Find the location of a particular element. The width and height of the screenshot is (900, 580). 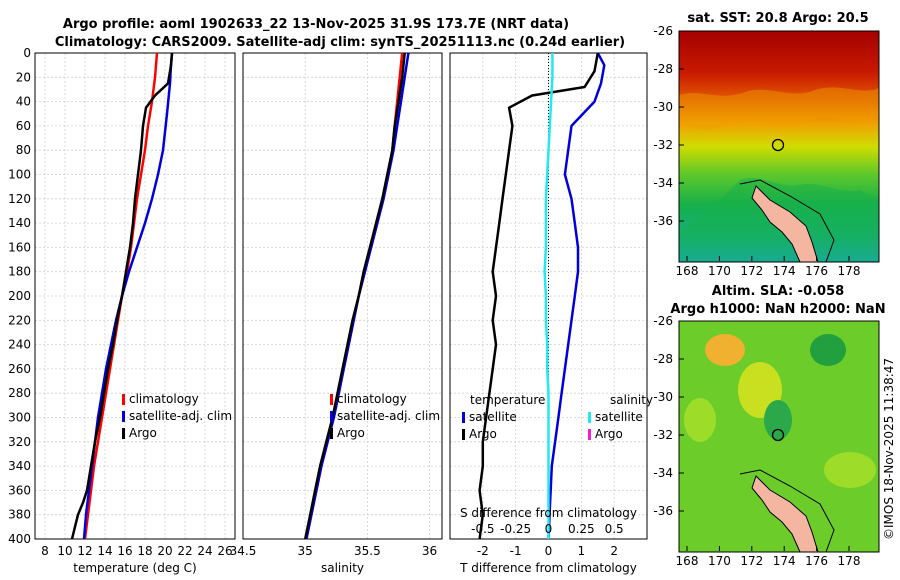

depth-tick-label: 220 is located at coordinates (19, 320).